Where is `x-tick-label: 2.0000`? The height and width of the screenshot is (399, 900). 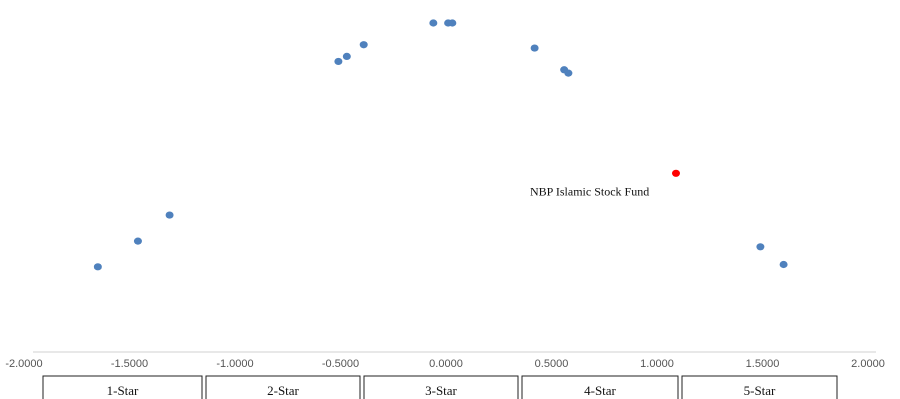 x-tick-label: 2.0000 is located at coordinates (868, 364).